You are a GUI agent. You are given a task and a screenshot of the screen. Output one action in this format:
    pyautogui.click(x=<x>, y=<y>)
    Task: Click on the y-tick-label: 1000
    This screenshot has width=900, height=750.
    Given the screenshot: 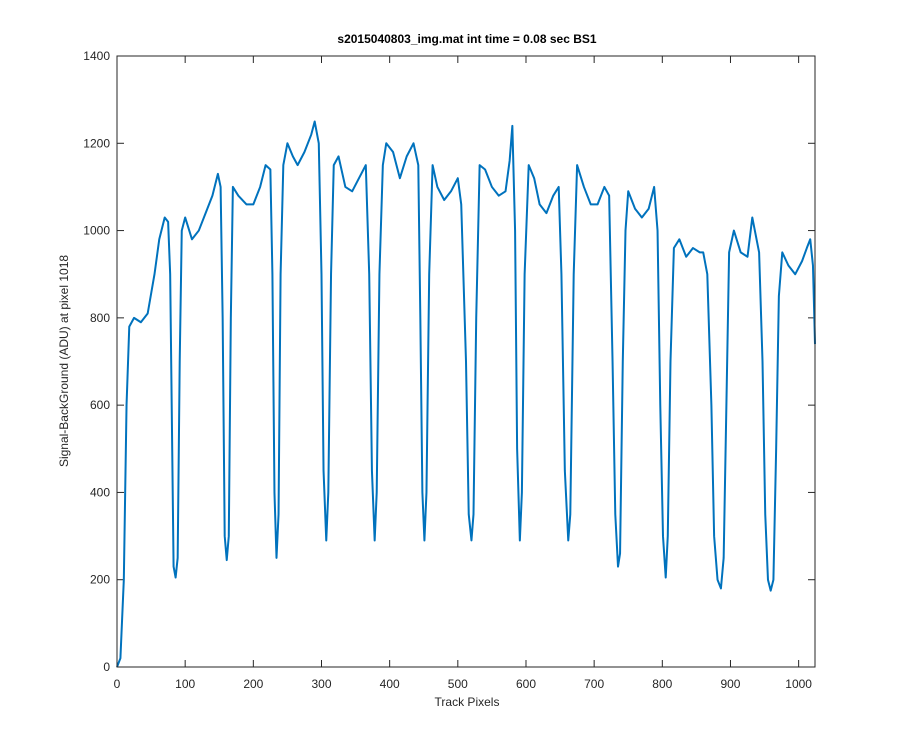 What is the action you would take?
    pyautogui.click(x=96, y=231)
    